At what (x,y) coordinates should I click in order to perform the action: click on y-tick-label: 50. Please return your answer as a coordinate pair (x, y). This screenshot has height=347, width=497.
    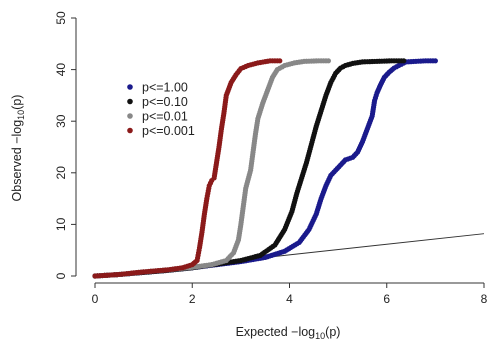
    Looking at the image, I should click on (61, 18).